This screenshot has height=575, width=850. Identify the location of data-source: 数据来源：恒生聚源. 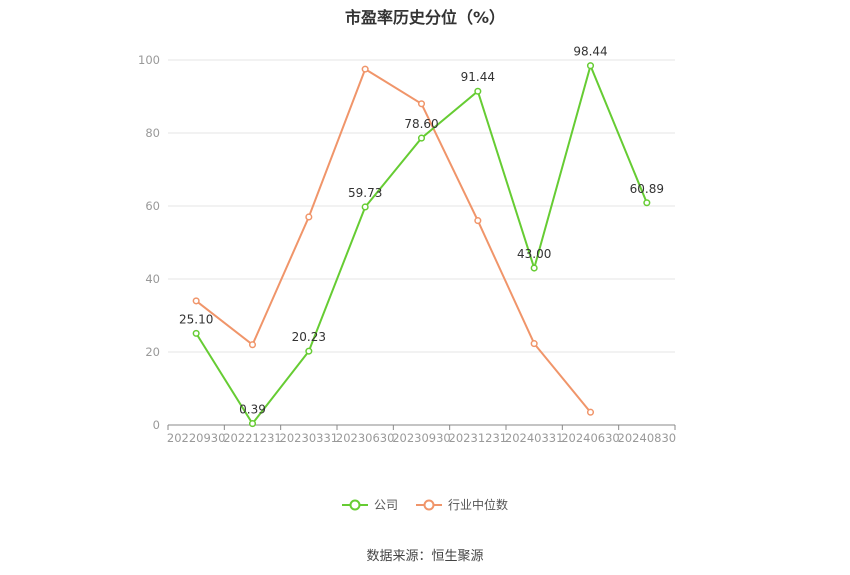
(425, 556).